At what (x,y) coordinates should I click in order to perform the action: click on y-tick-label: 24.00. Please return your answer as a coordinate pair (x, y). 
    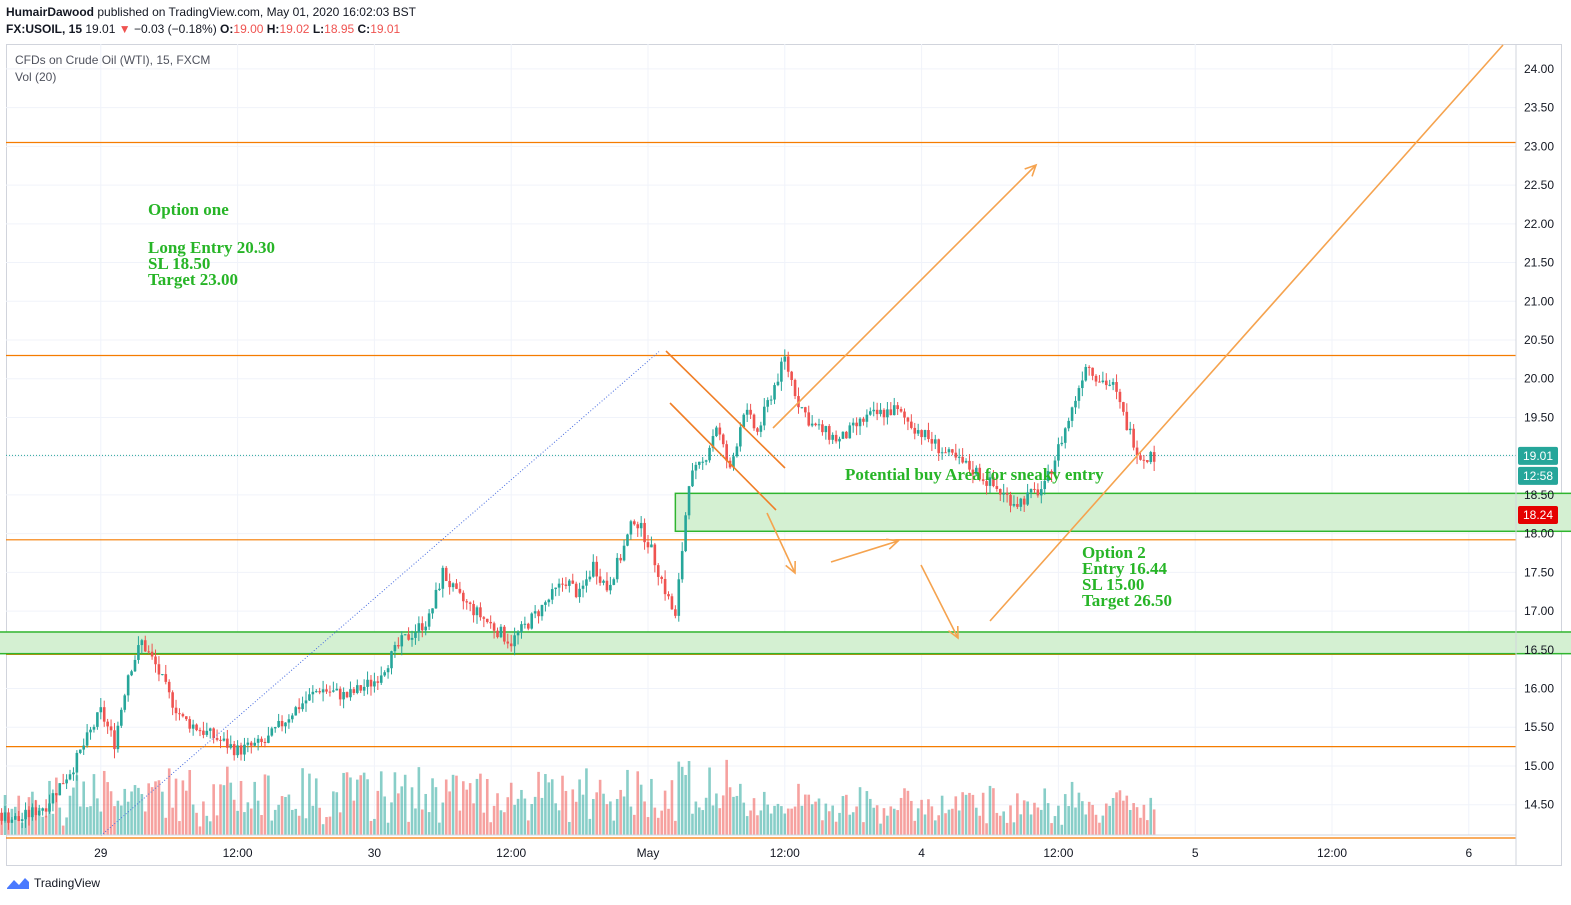
    Looking at the image, I should click on (1539, 69).